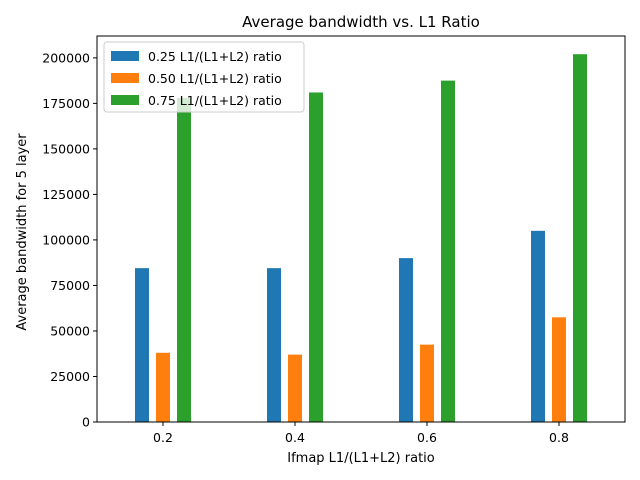 This screenshot has height=480, width=640. What do you see at coordinates (427, 383) in the screenshot?
I see `bar-2-0.6` at bounding box center [427, 383].